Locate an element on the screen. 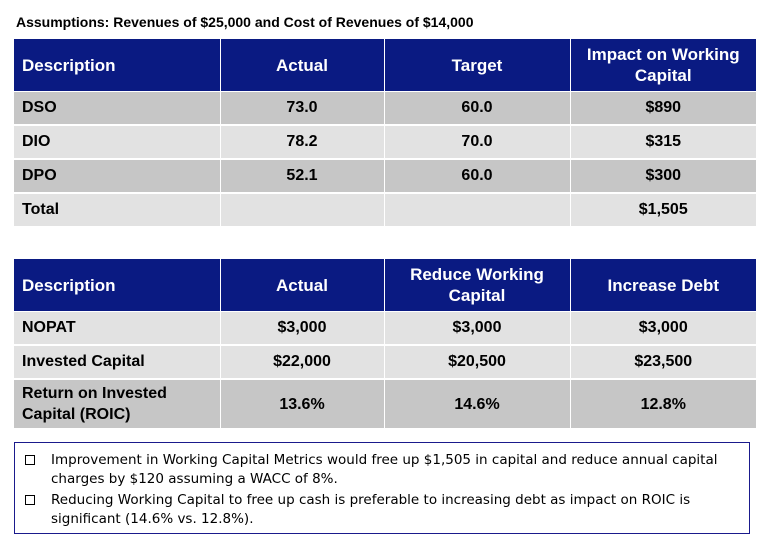 The height and width of the screenshot is (543, 774). column-header: Target is located at coordinates (477, 65).